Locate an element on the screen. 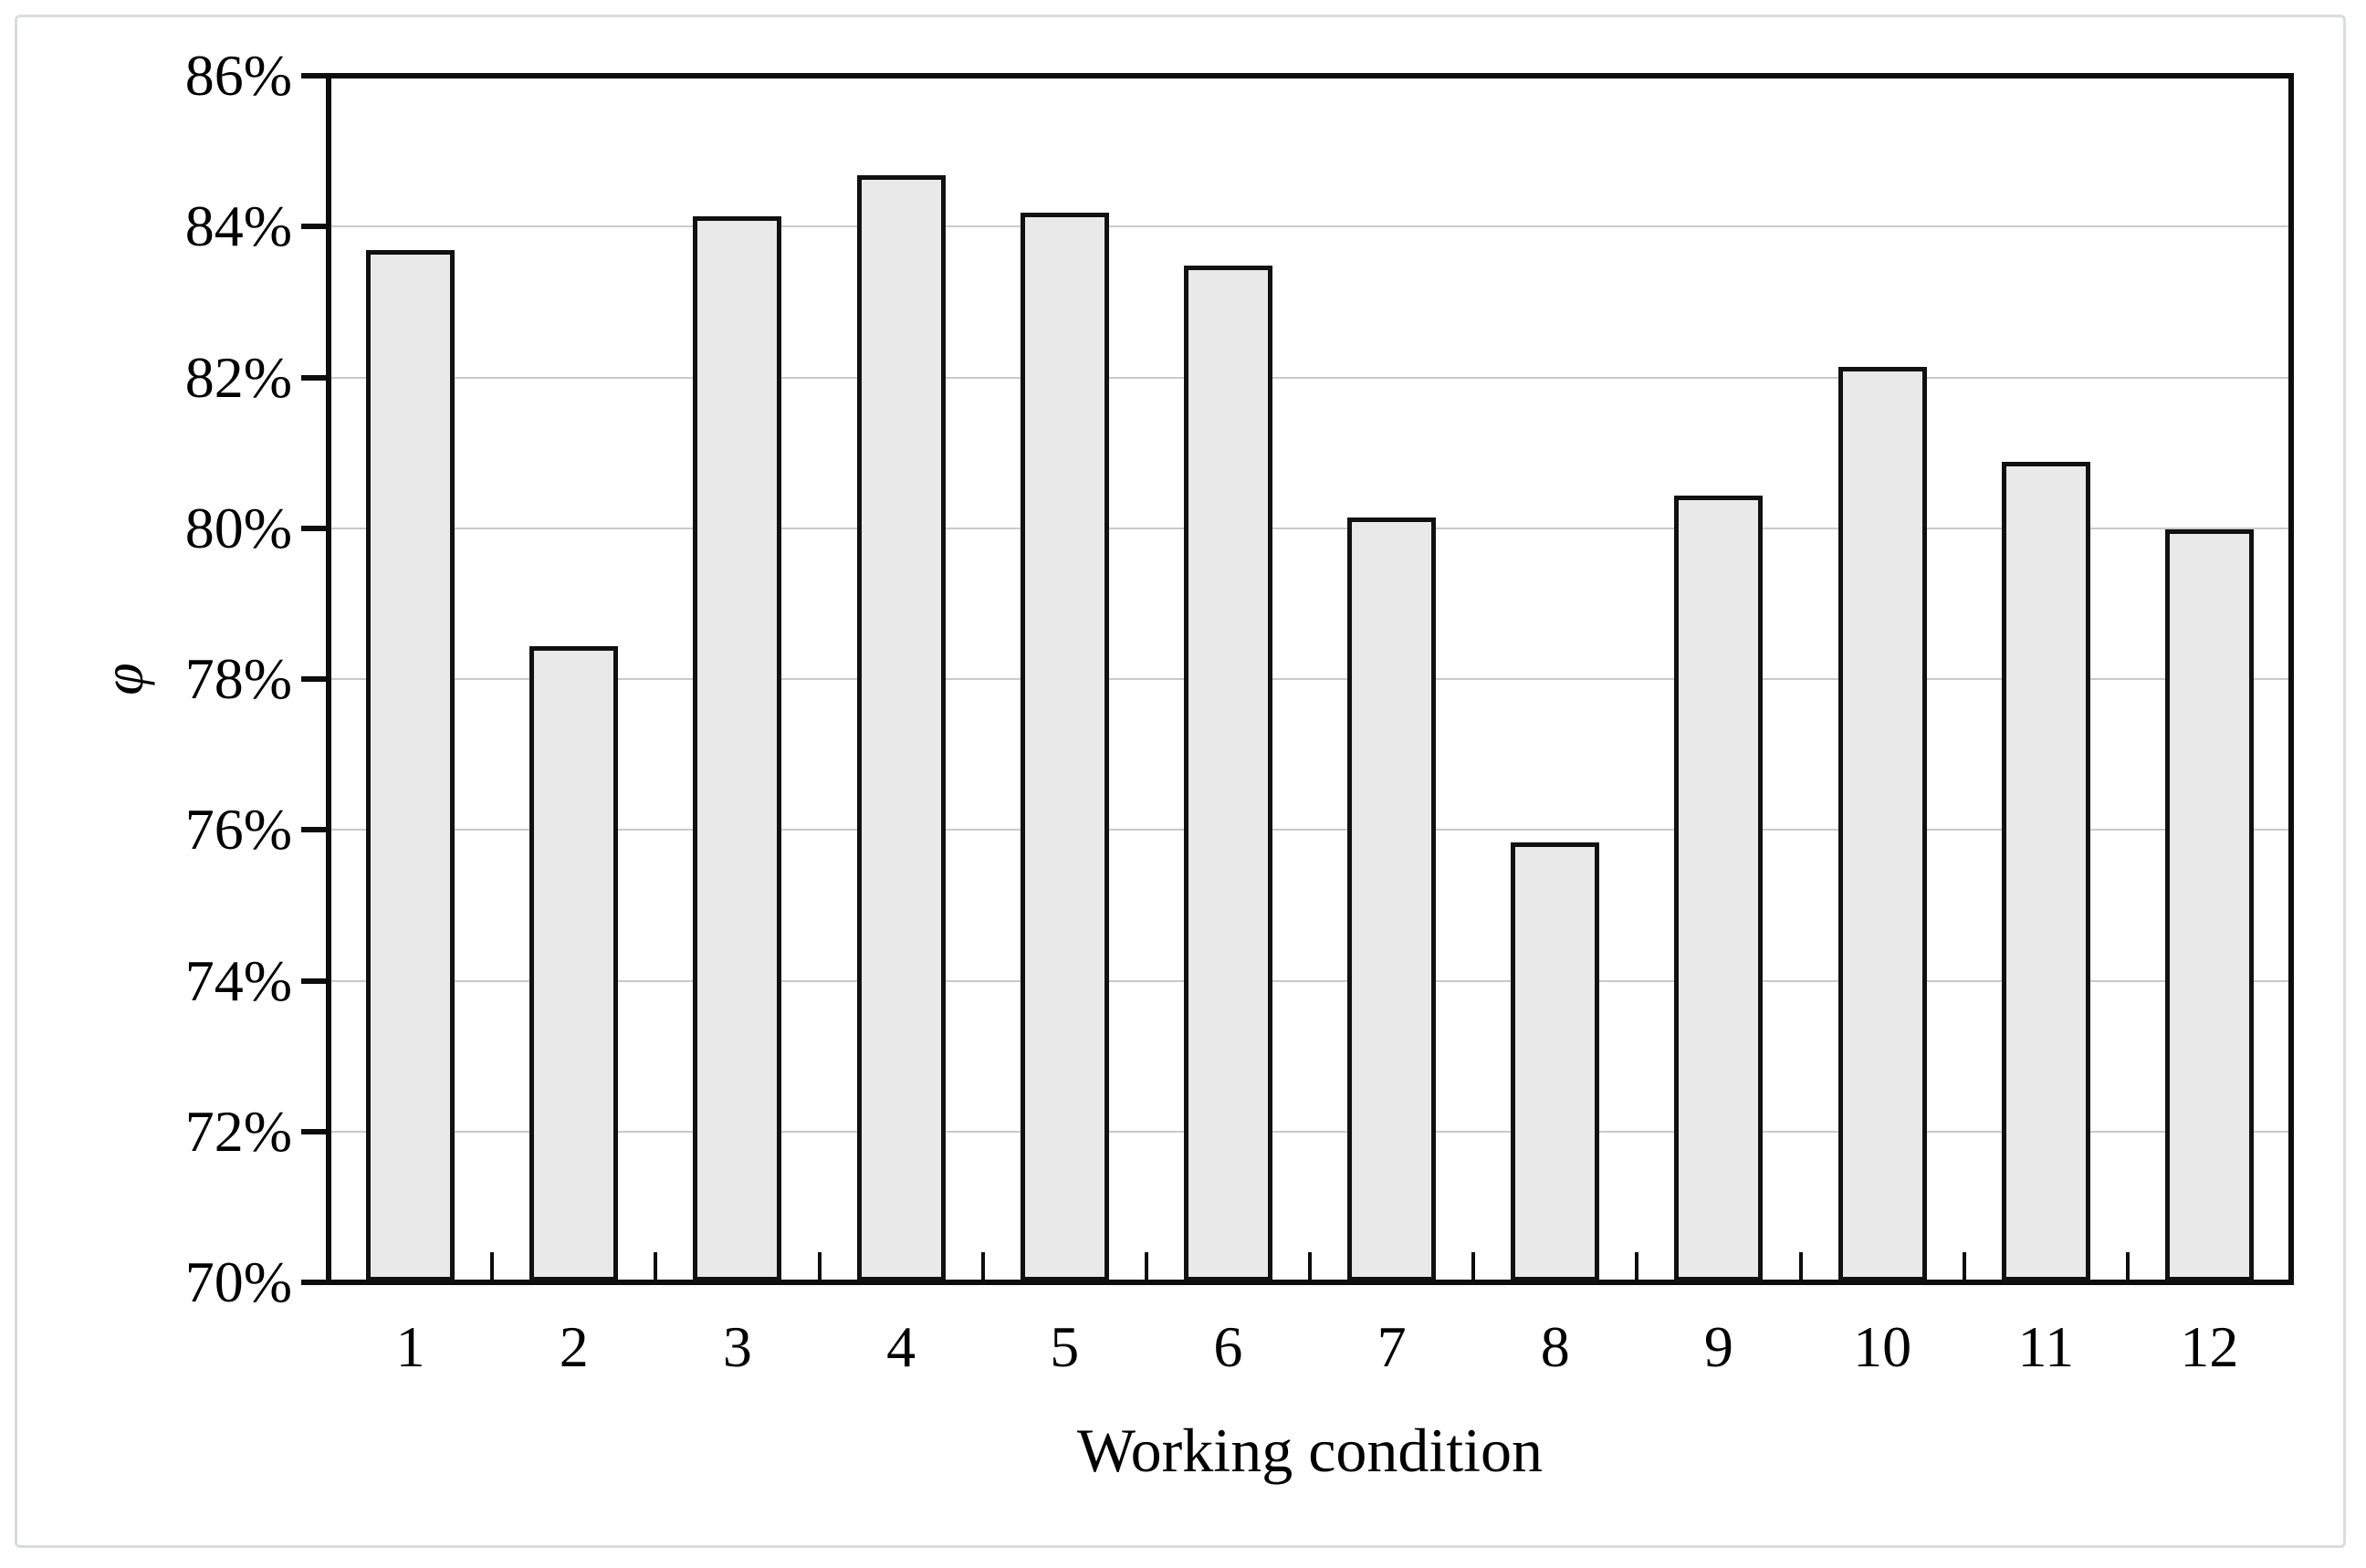 The image size is (2366, 1568). y-tick-label: 84% is located at coordinates (238, 226).